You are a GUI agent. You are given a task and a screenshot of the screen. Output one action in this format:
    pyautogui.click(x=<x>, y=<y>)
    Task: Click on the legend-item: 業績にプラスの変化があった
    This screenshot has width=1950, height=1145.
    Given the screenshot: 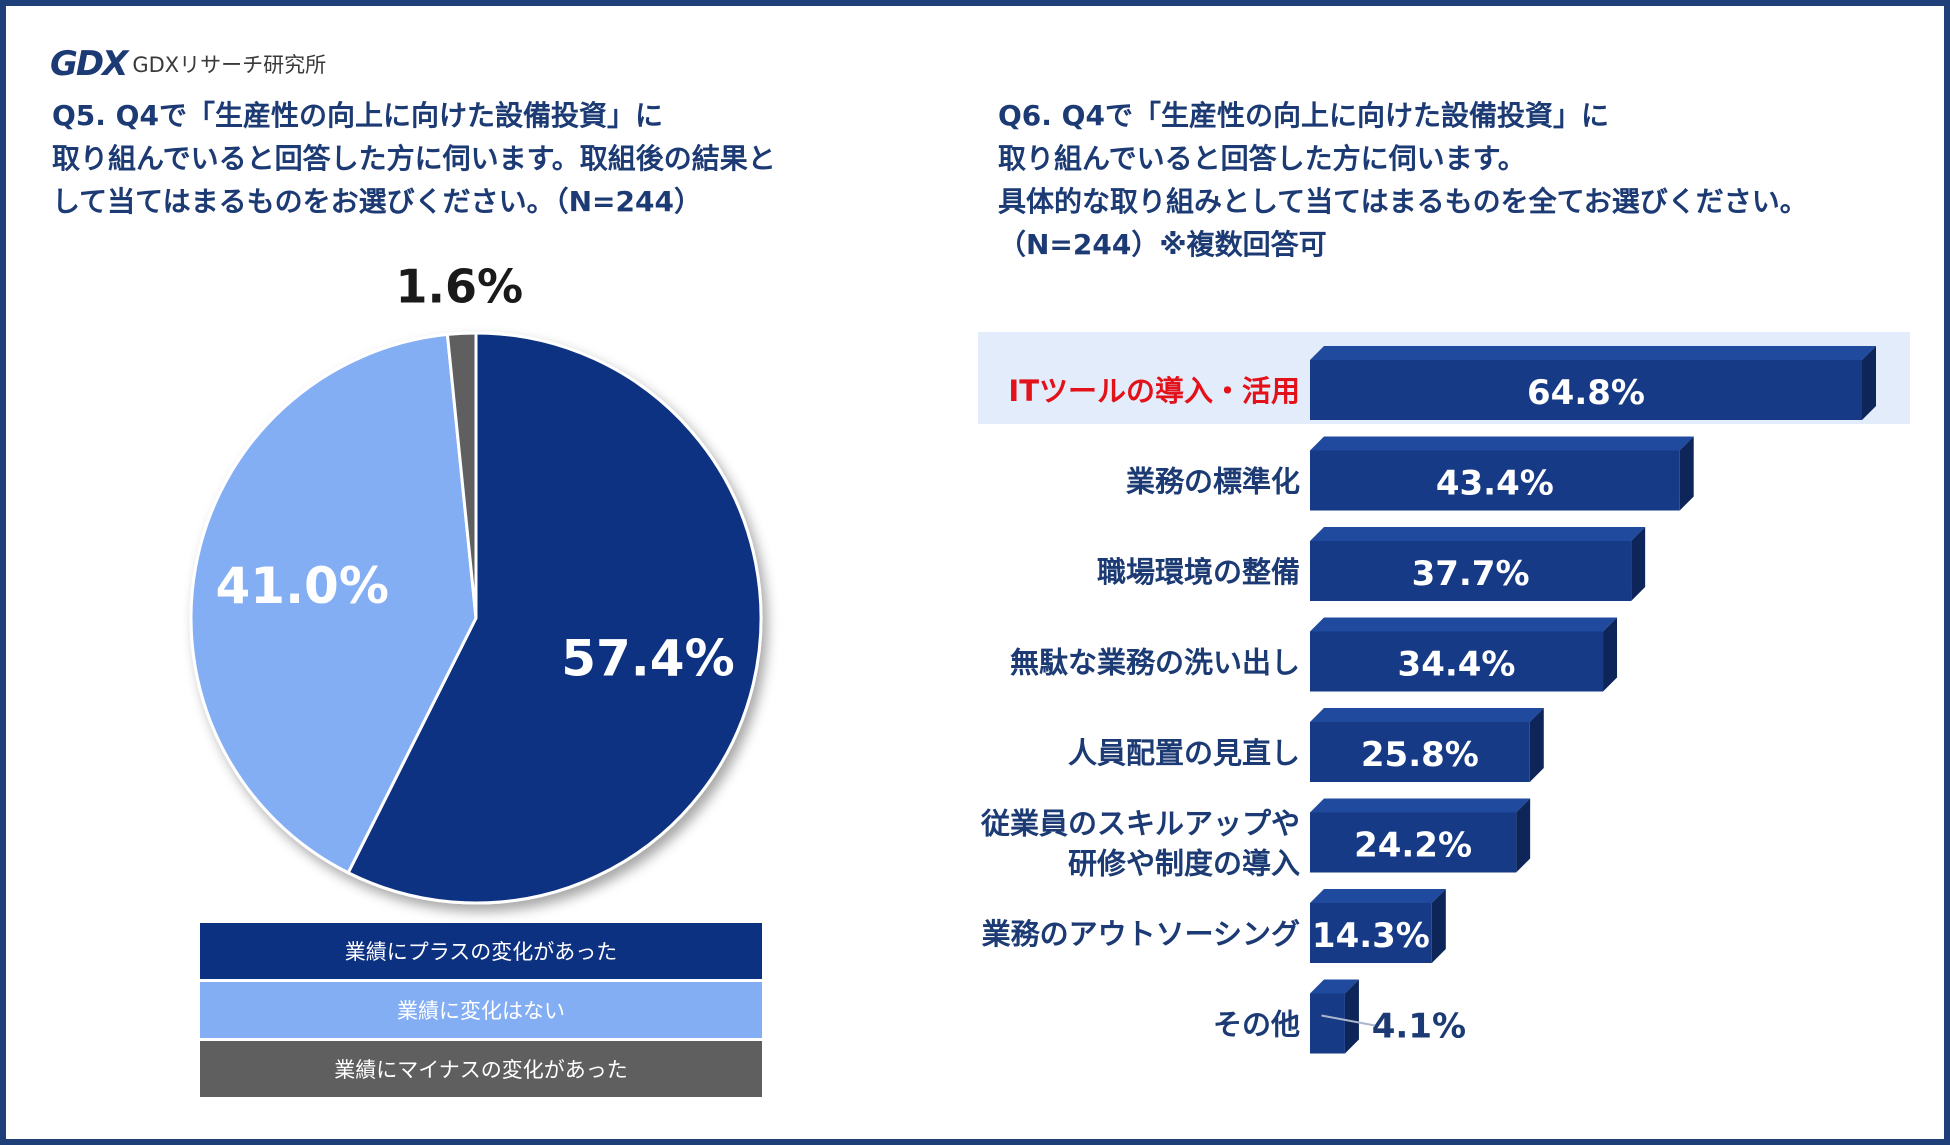 What is the action you would take?
    pyautogui.click(x=481, y=951)
    